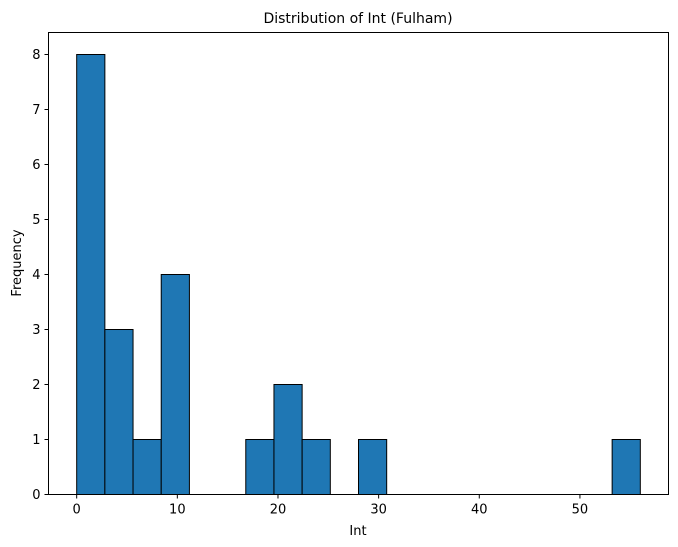 The image size is (678, 547). What do you see at coordinates (36, 165) in the screenshot?
I see `y-tick-label: 6` at bounding box center [36, 165].